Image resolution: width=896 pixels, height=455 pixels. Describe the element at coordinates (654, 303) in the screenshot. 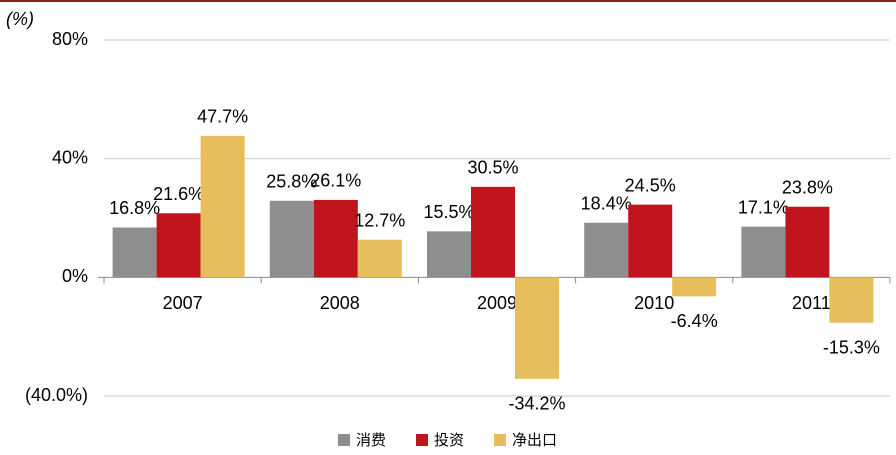

I see `x-tick-label: 2010` at that location.